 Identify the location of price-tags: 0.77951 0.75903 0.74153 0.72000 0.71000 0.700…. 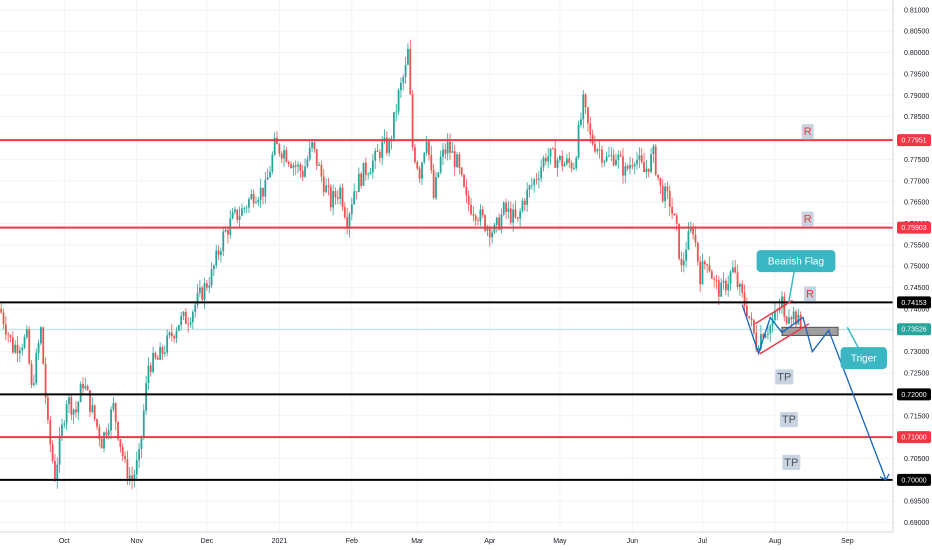
(914, 310).